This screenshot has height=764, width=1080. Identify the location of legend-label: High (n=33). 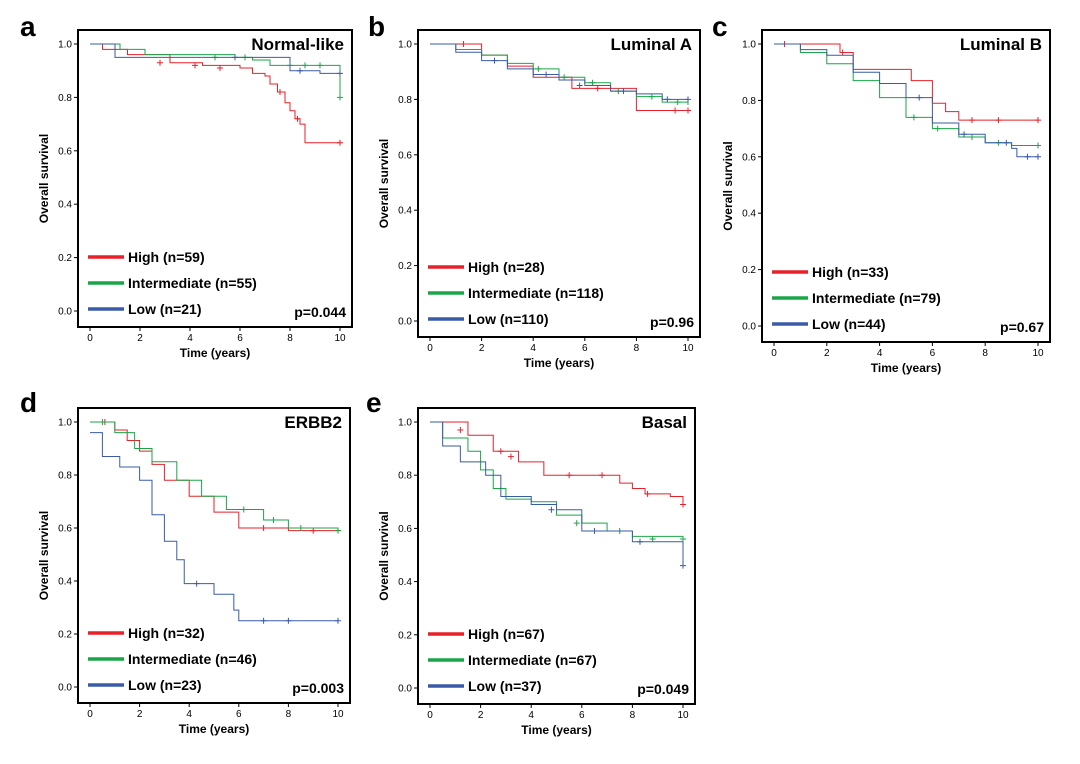
(850, 272).